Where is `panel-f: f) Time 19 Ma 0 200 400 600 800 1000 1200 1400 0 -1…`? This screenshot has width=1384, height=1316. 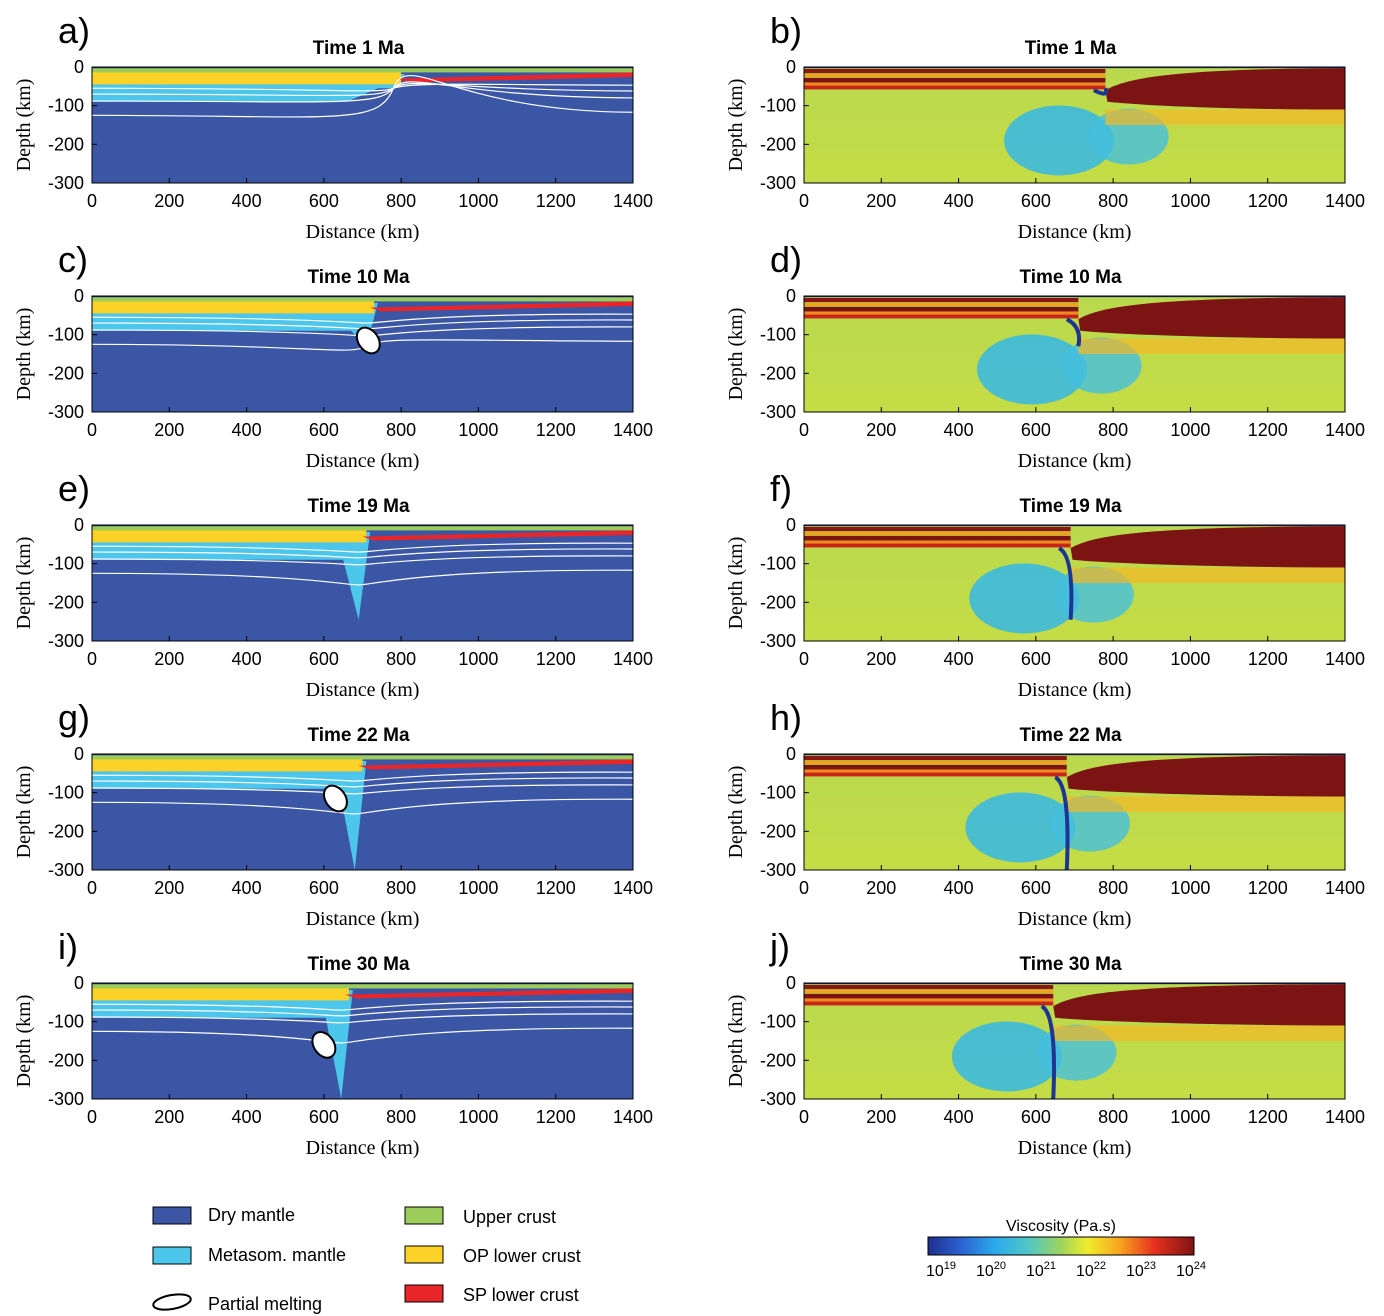
panel-f: f) Time 19 Ma 0 200 400 600 800 1000 1200 1400 0 -1… is located at coordinates (1045, 584).